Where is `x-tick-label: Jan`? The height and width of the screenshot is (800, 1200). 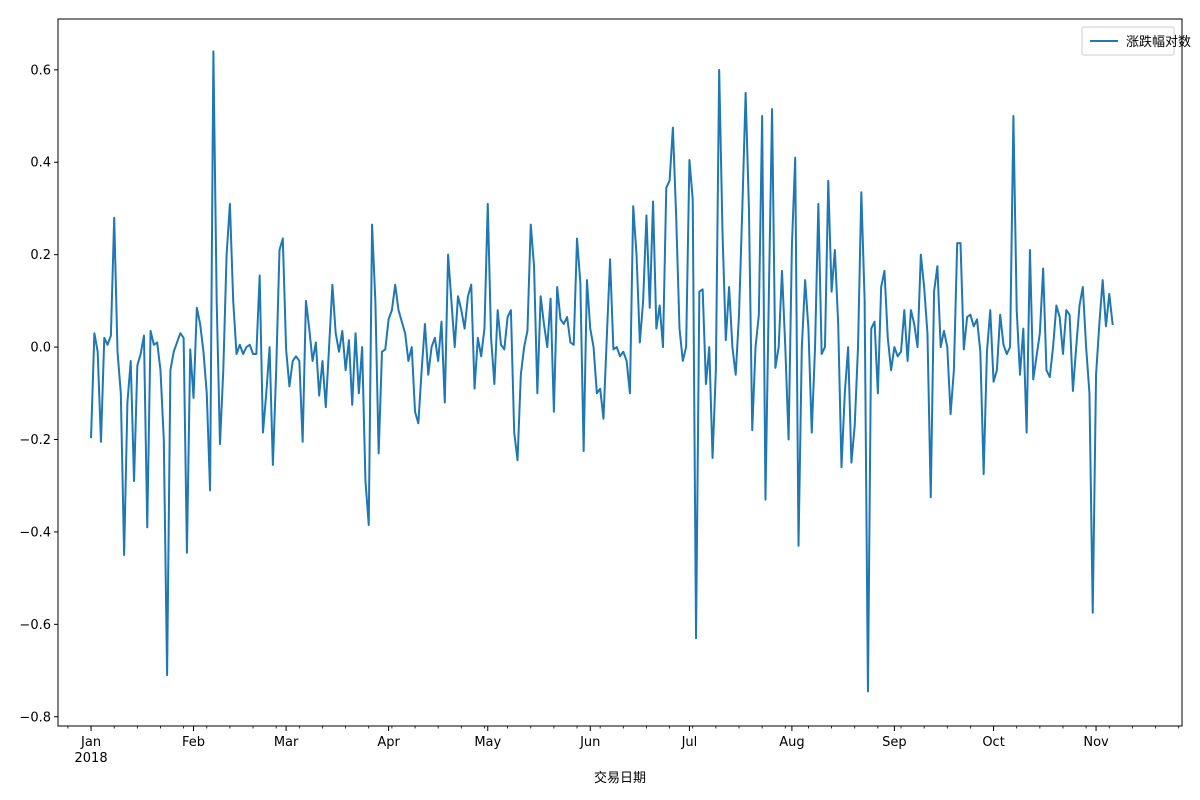 x-tick-label: Jan is located at coordinates (90, 742).